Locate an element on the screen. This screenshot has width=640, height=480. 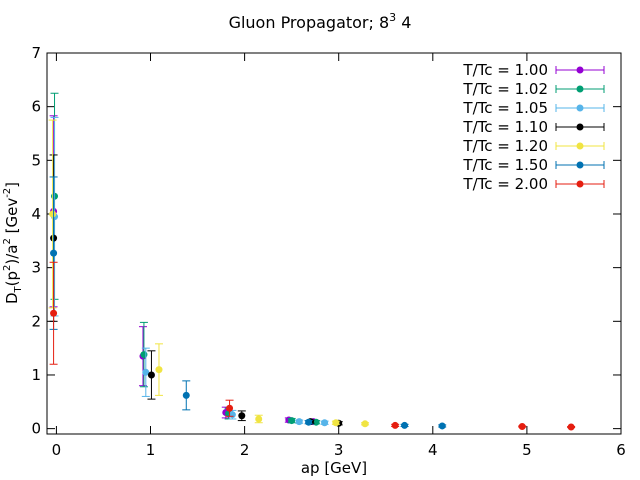
legend-label: T/Tc = 2.00 is located at coordinates (505, 184).